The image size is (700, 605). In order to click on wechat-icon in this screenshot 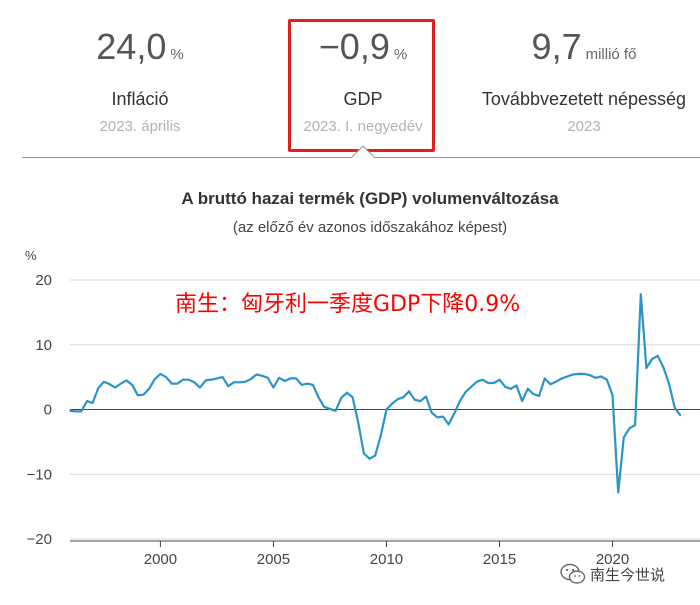, I will do `click(573, 573)`.